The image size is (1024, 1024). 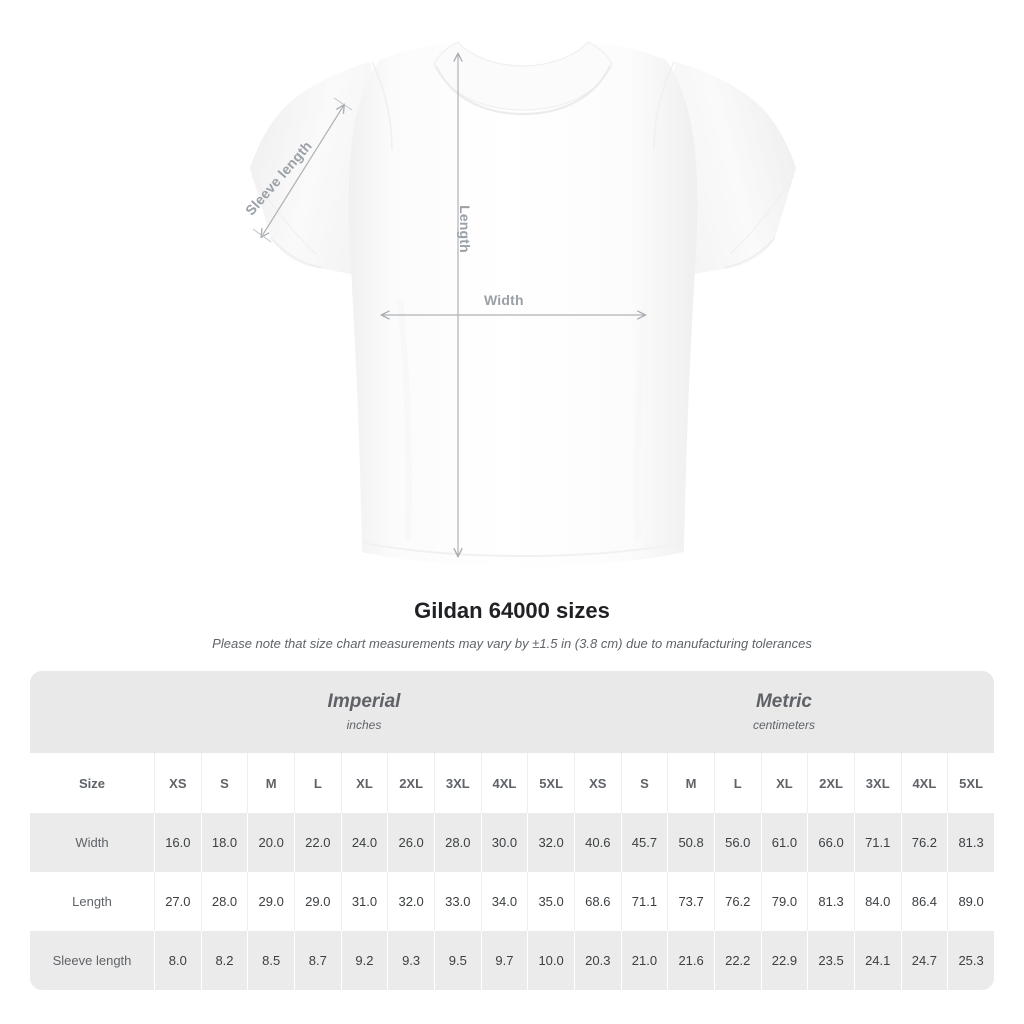 I want to click on cell-length-imperial-4xl: 34.0, so click(x=504, y=901).